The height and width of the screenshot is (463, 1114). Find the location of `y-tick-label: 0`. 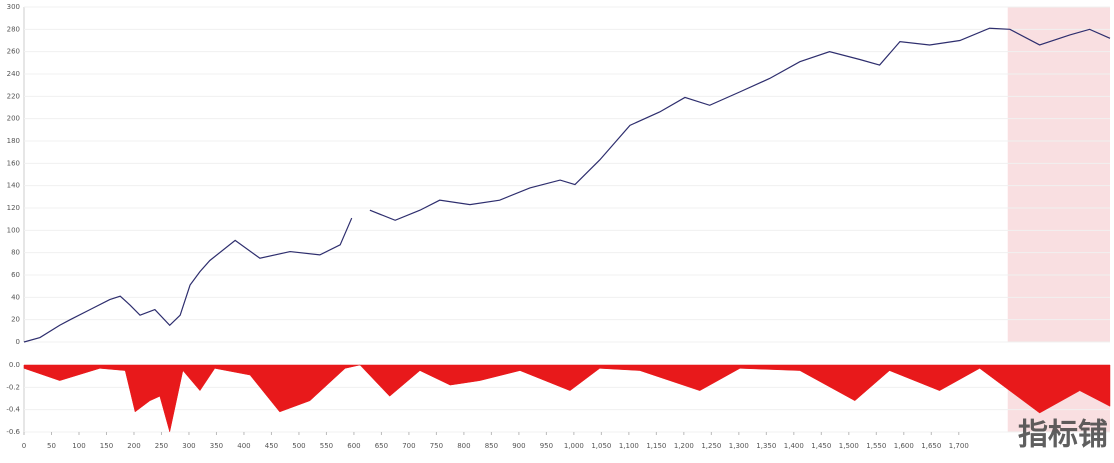

y-tick-label: 0 is located at coordinates (18, 342).